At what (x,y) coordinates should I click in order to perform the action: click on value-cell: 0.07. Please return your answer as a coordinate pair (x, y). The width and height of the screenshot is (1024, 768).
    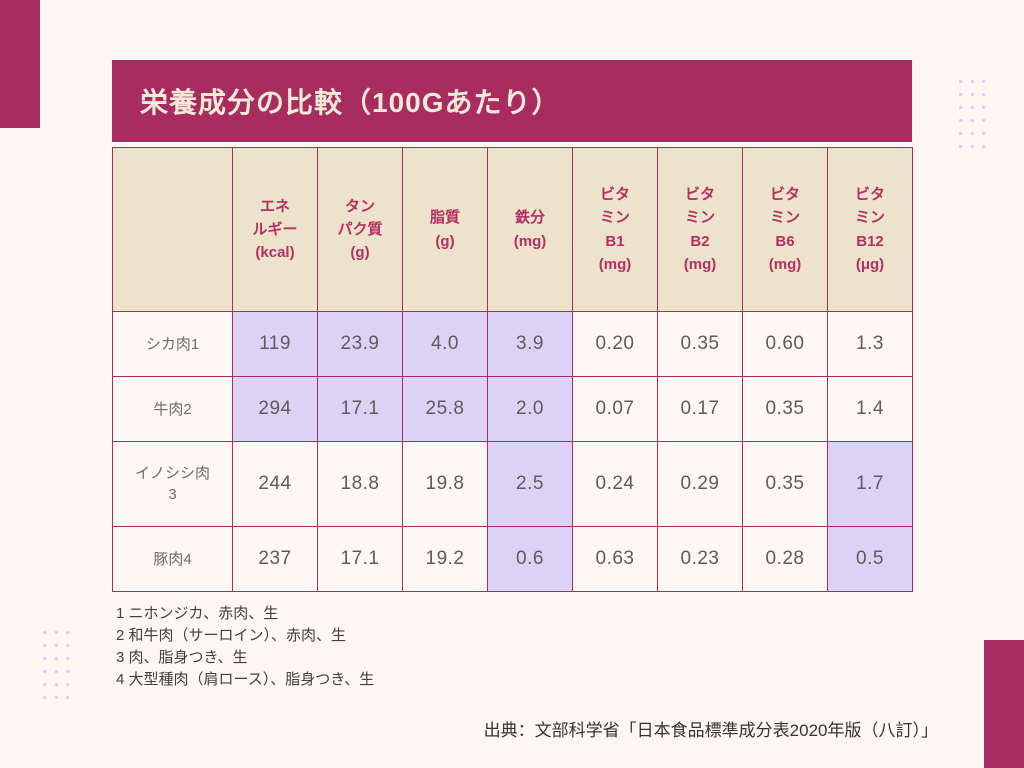
    Looking at the image, I should click on (615, 409).